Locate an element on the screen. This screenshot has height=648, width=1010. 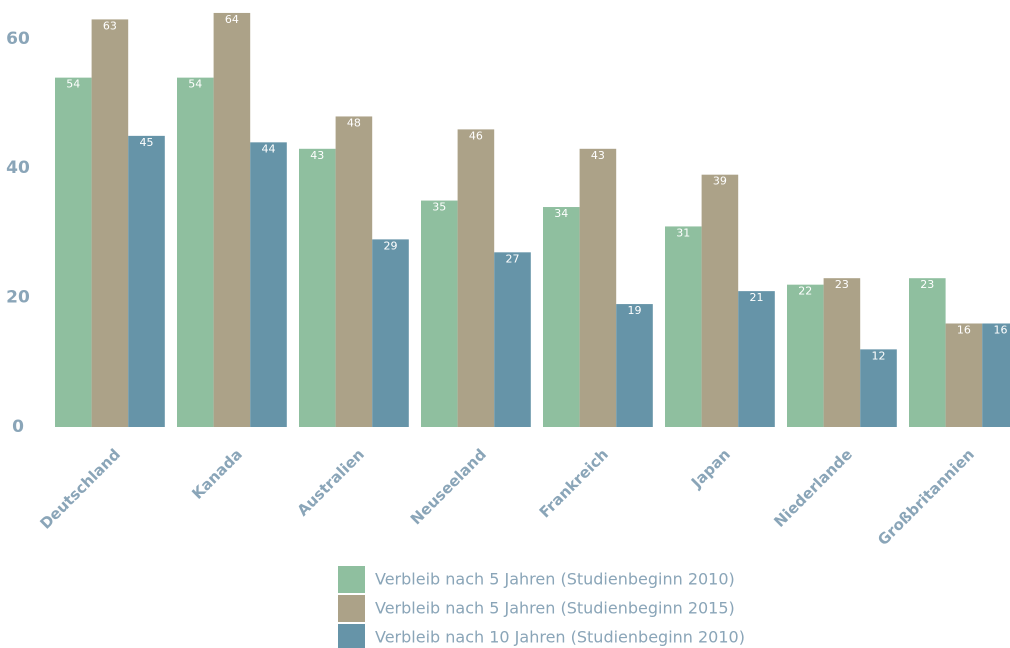
y-tick-label: 20 is located at coordinates (18, 298).